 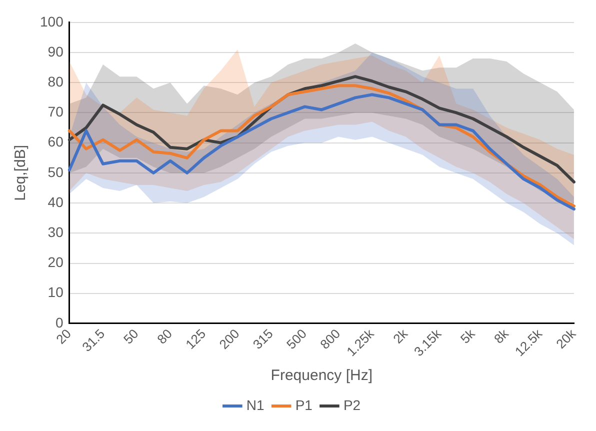 What do you see at coordinates (400, 336) in the screenshot?
I see `x-tick-label: 2k` at bounding box center [400, 336].